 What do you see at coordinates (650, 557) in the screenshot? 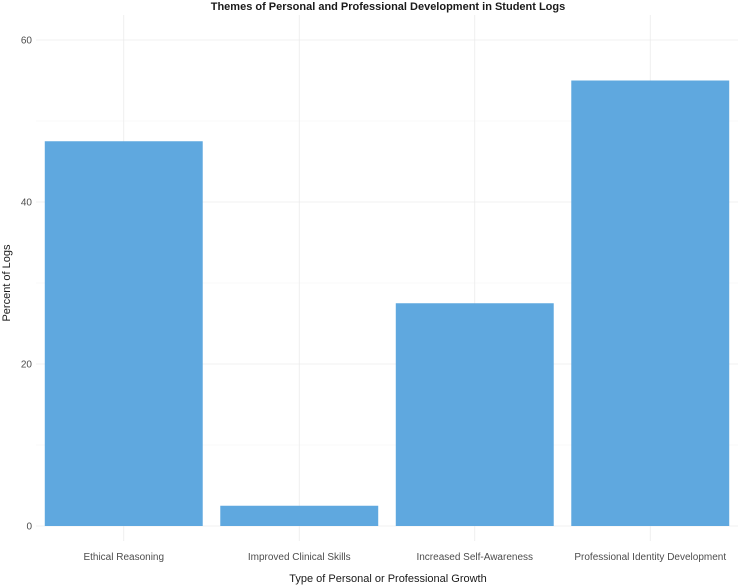
I see `x-tick-label: Professional Identity Development` at bounding box center [650, 557].